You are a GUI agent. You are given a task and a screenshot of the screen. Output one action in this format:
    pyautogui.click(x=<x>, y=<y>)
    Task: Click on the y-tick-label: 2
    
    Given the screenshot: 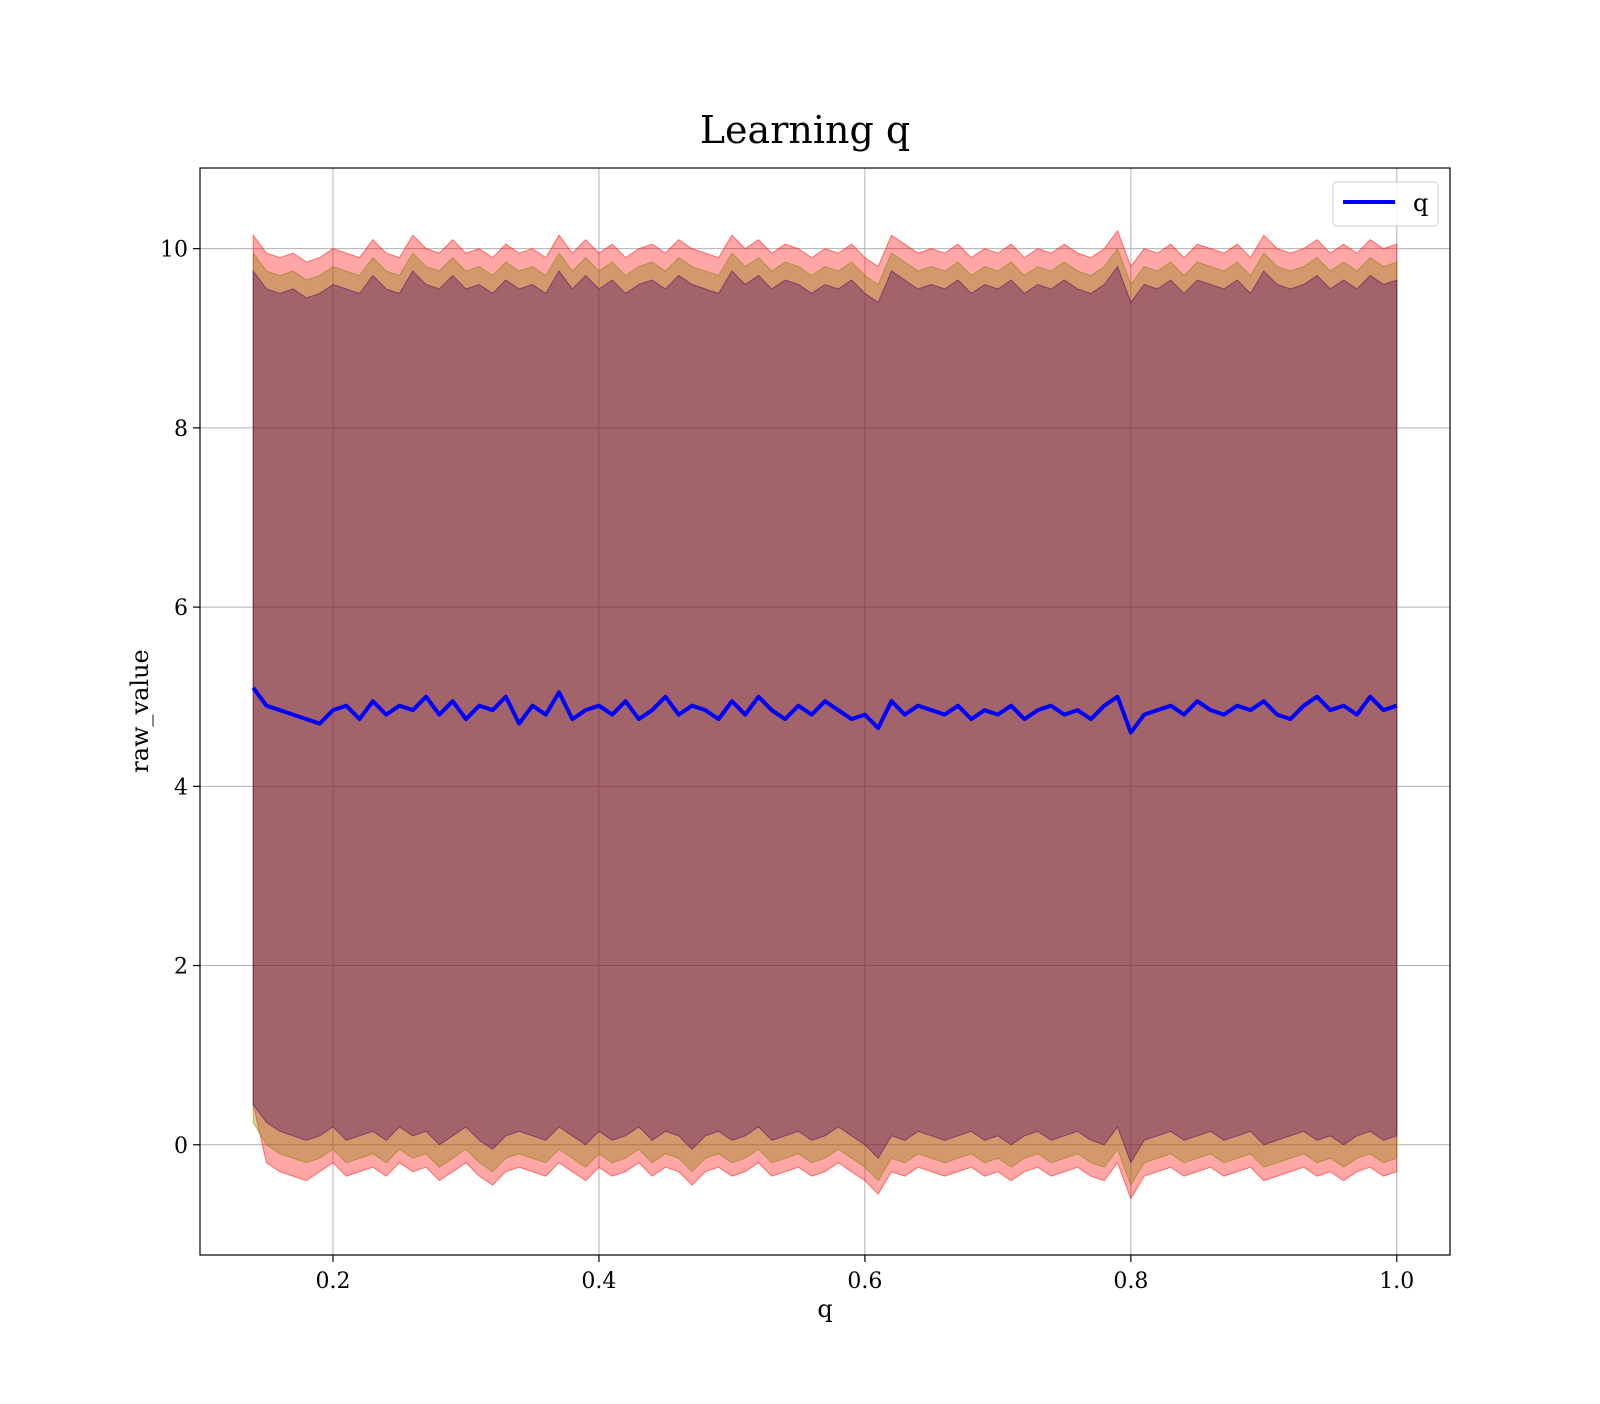 What is the action you would take?
    pyautogui.click(x=181, y=967)
    